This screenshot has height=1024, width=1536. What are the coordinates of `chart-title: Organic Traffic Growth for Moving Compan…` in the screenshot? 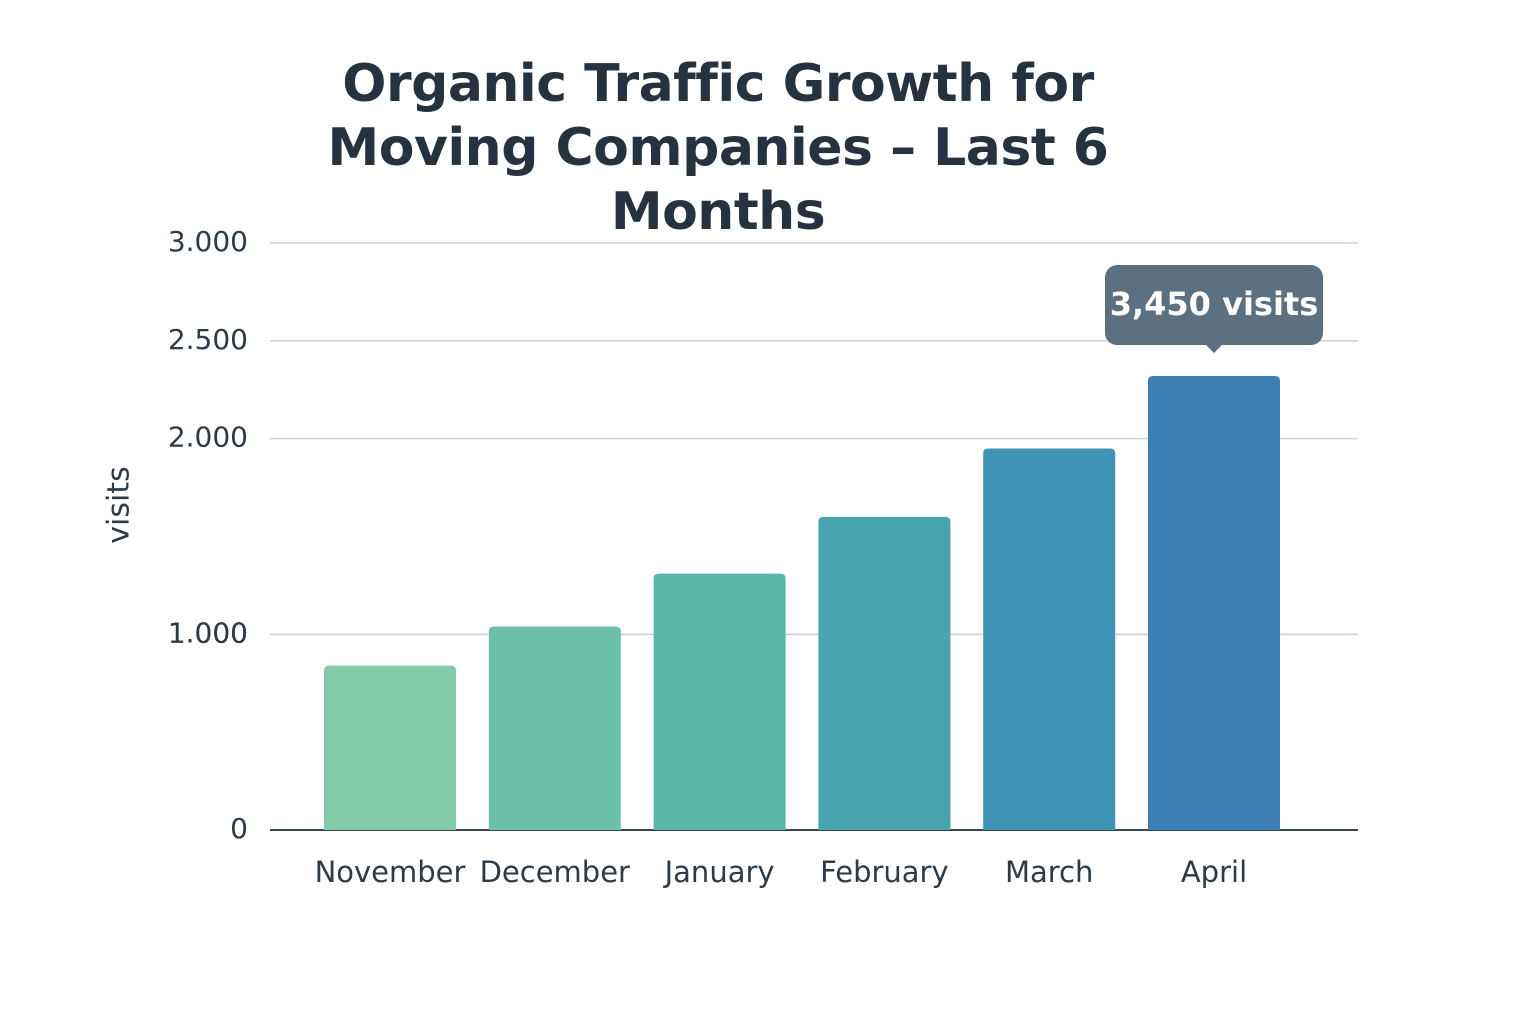 It's located at (718, 148).